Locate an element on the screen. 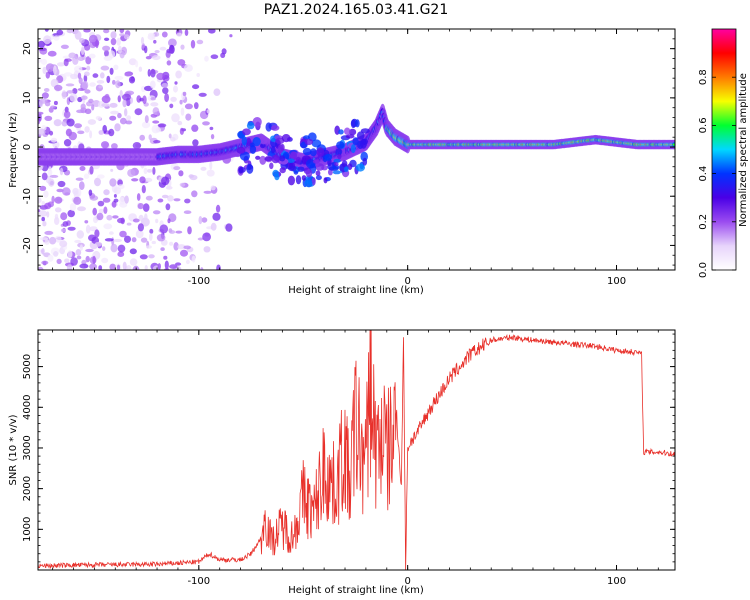 This screenshot has width=750, height=600. spectrogram-ridge-core is located at coordinates (673, 144).